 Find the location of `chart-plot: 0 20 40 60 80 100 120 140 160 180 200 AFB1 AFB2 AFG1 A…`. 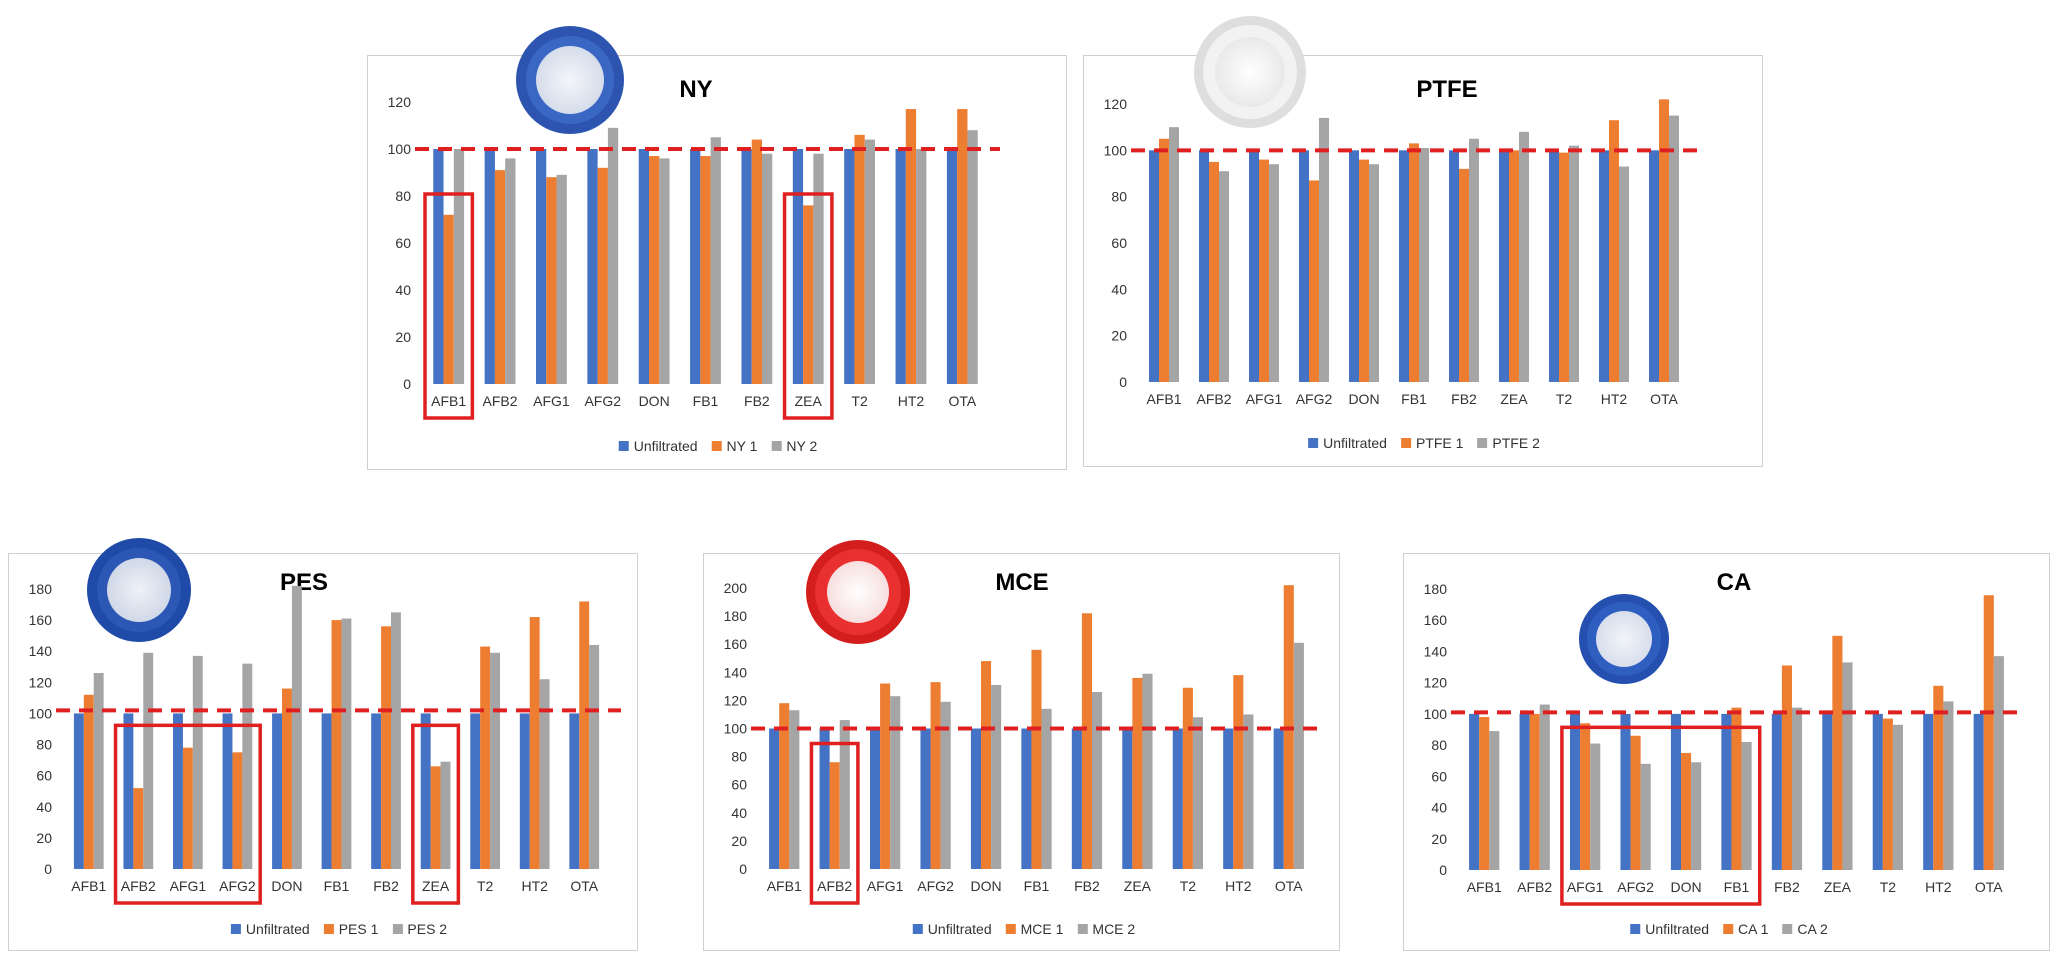

chart-plot: 0 20 40 60 80 100 120 140 160 180 200 AFB1 AFB2 AFG1 A… is located at coordinates (1025, 742).